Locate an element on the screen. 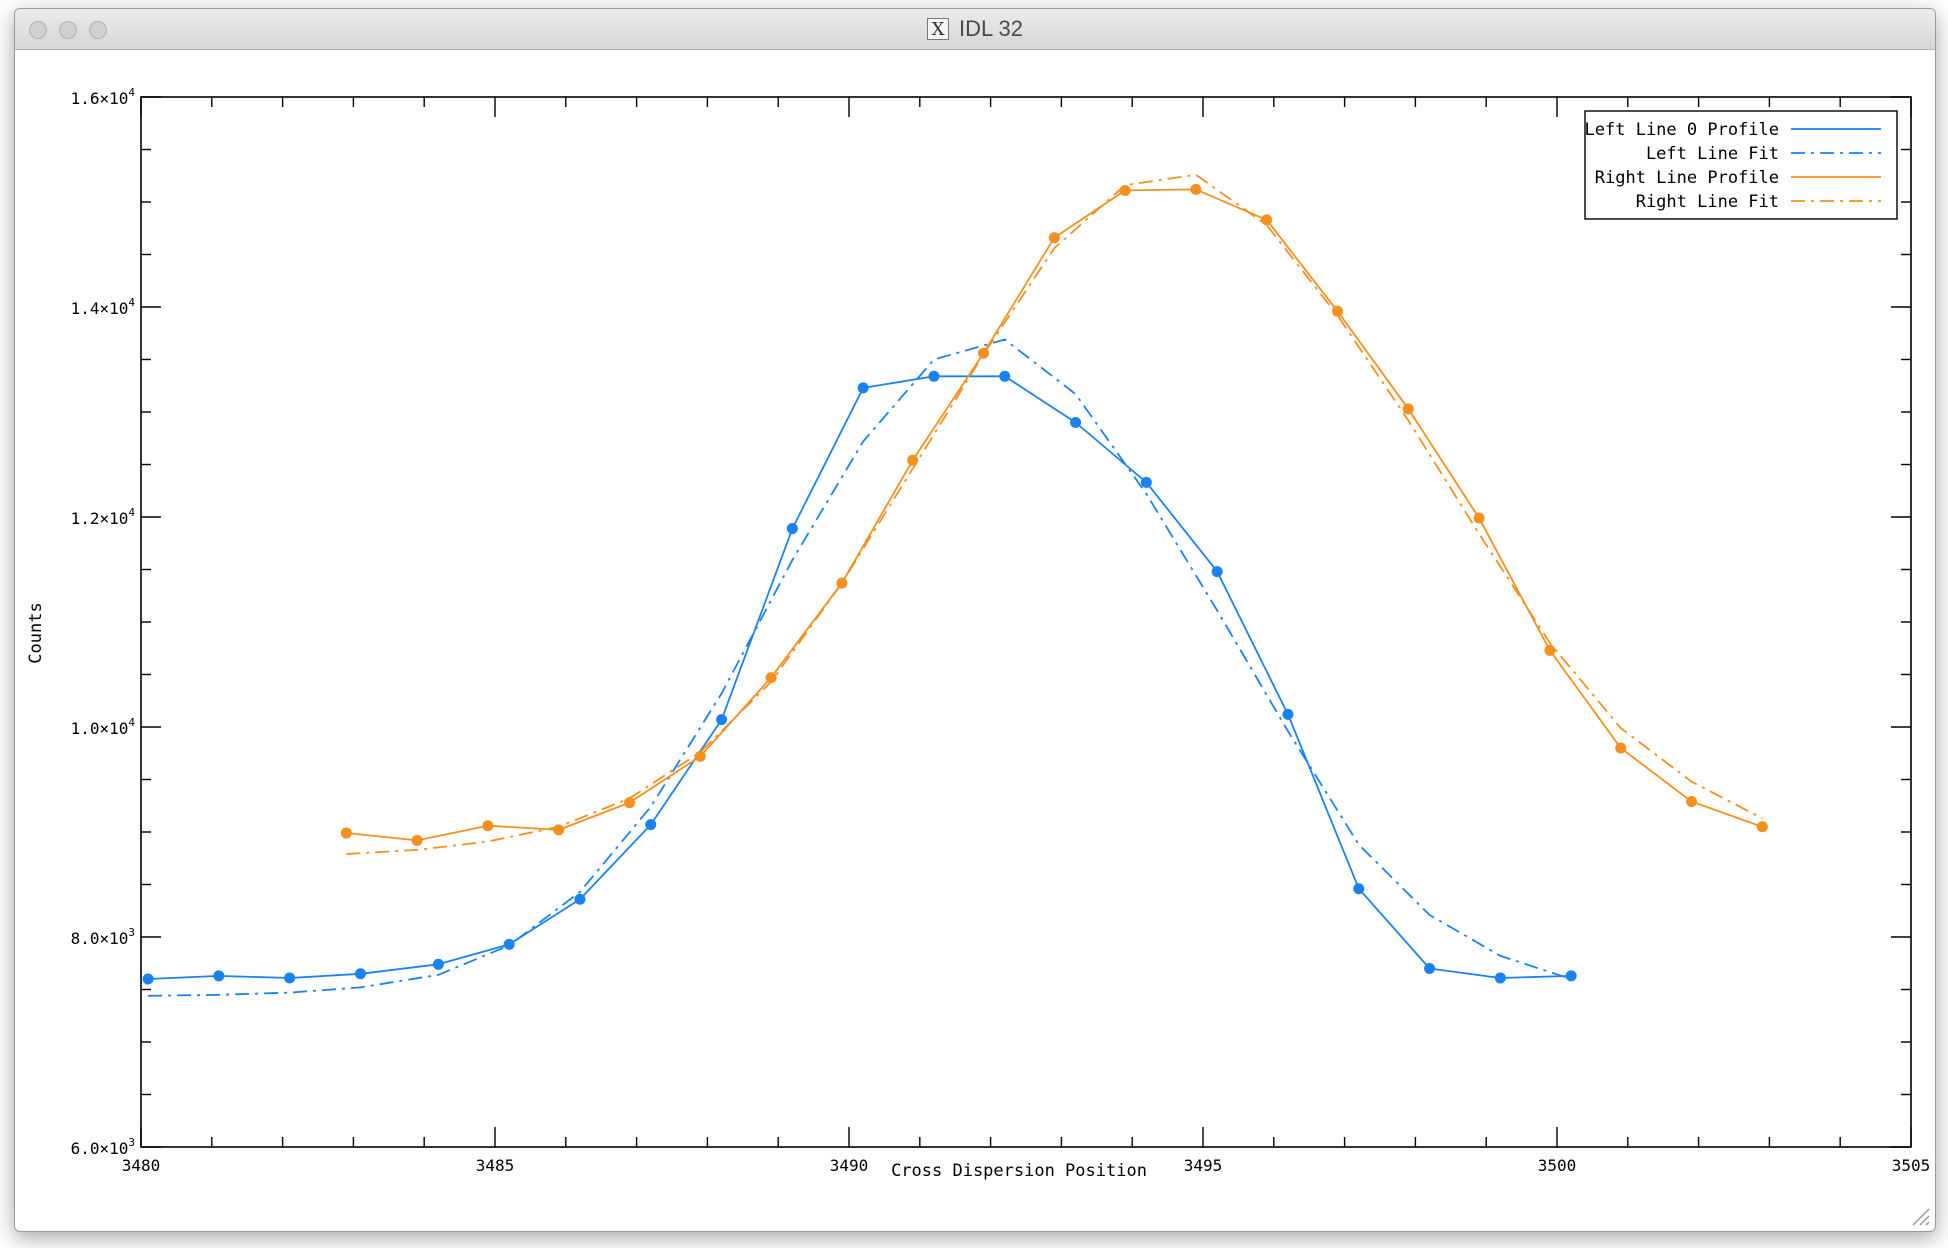  y-tick-label: 1.2×10⁴ is located at coordinates (103, 517).